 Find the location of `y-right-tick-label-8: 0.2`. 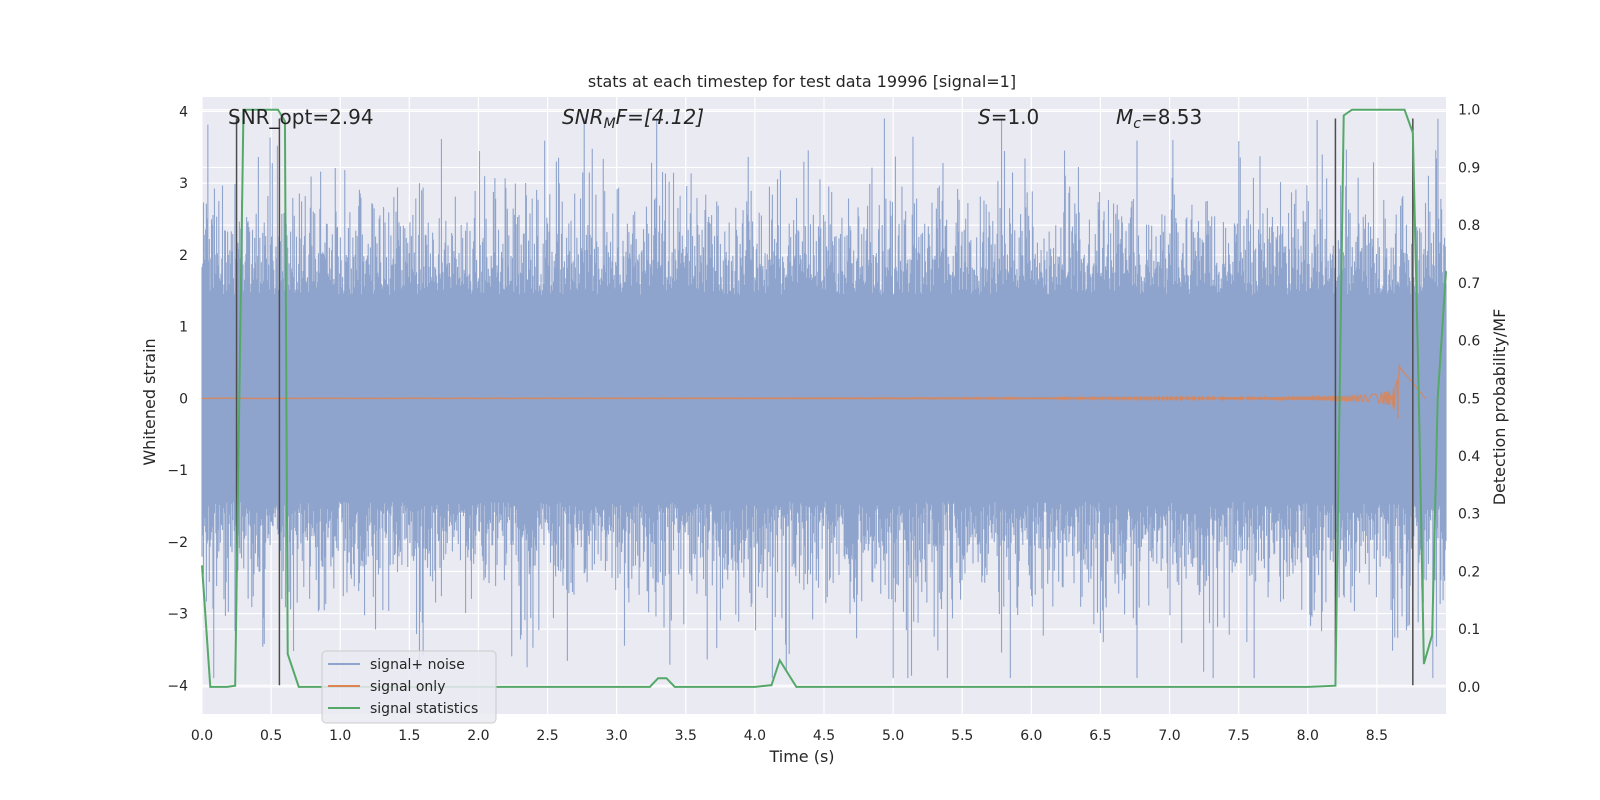

y-right-tick-label-8: 0.2 is located at coordinates (1469, 572).